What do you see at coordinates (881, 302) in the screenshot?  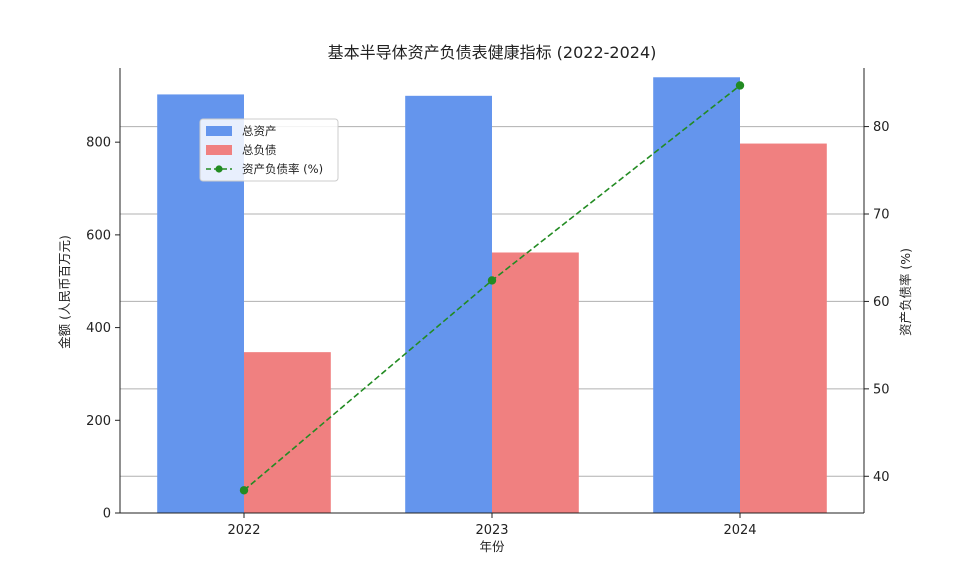 I see `y2-tick-label: 60` at bounding box center [881, 302].